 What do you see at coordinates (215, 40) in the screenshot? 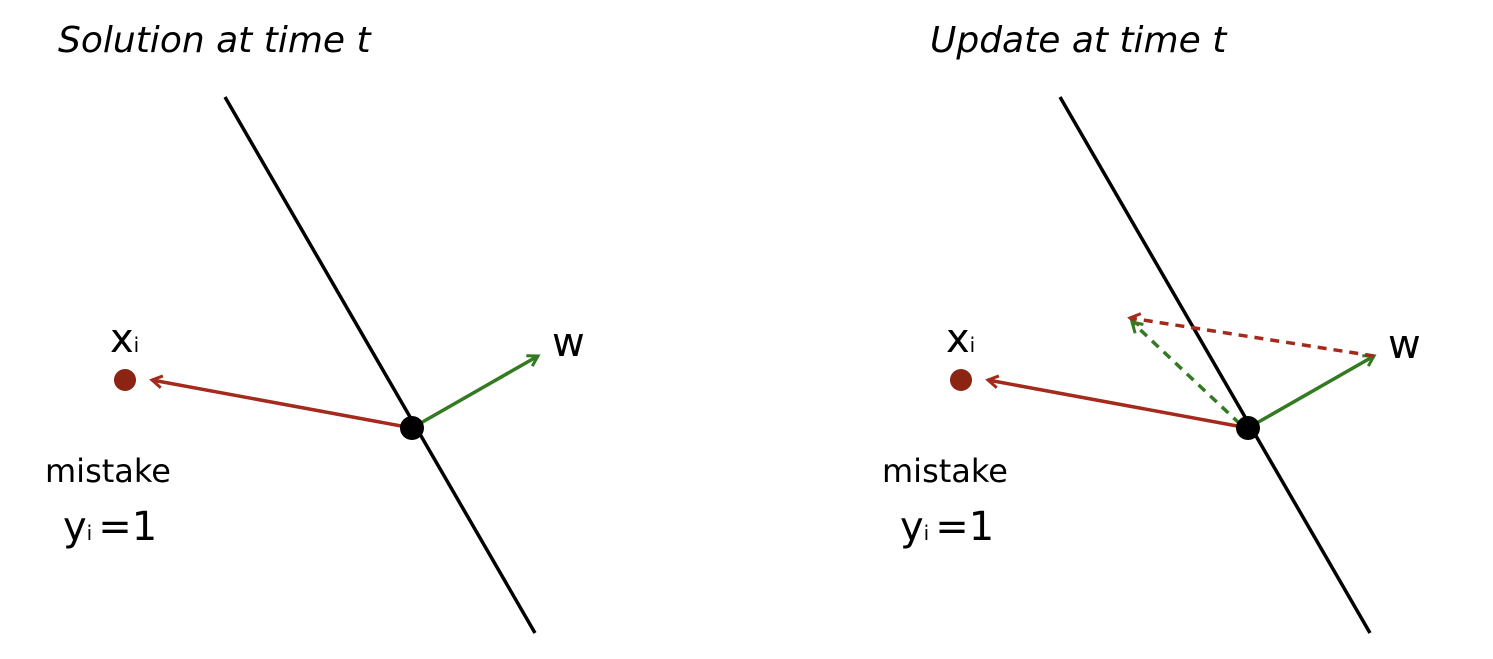
I see `panel-title: Solution at time t` at bounding box center [215, 40].